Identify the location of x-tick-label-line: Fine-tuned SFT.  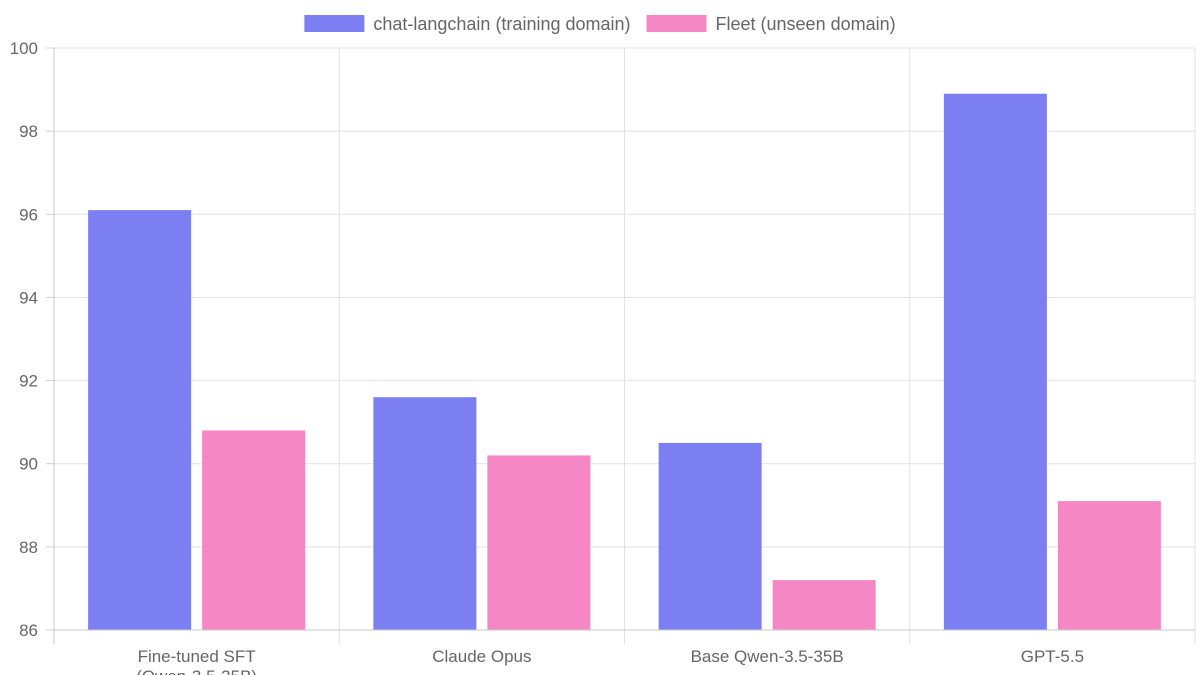
(197, 656).